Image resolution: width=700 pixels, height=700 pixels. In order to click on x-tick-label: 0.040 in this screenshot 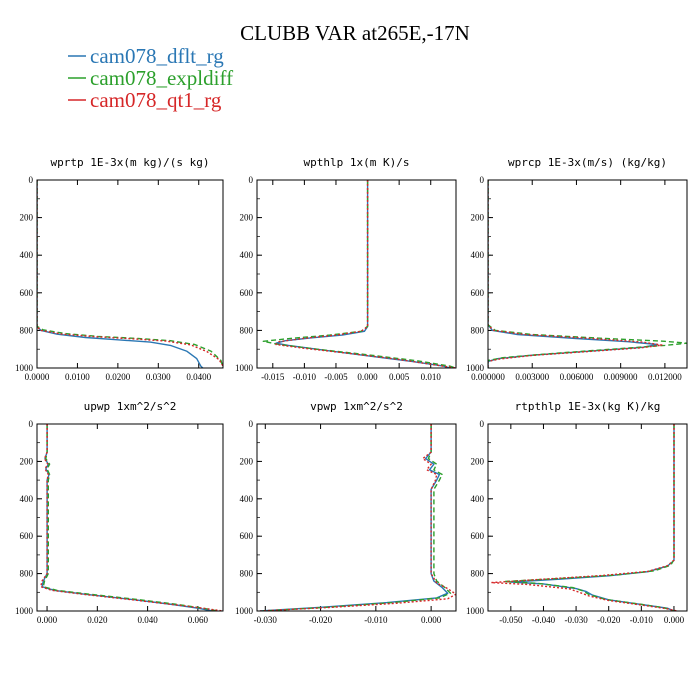, I will do `click(147, 620)`.